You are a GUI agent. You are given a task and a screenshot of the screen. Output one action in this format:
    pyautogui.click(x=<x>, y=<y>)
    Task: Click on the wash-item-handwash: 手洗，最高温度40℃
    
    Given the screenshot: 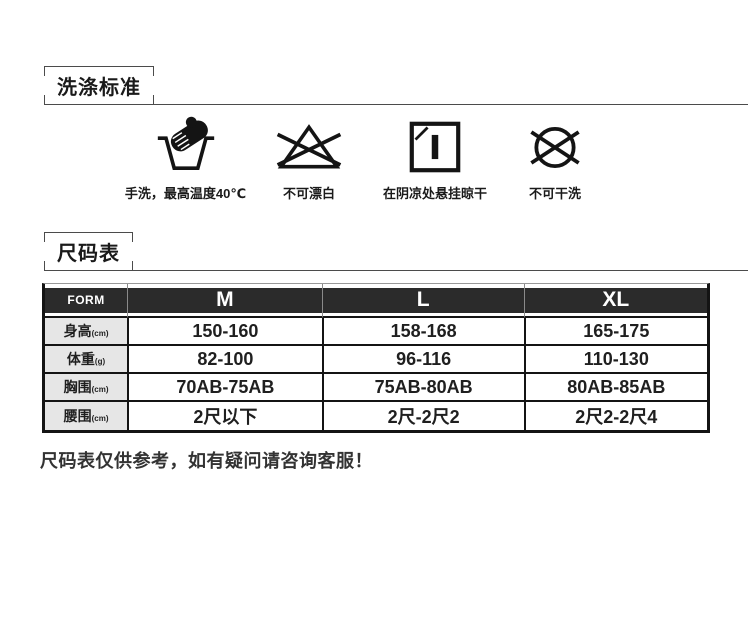 What is the action you would take?
    pyautogui.click(x=185, y=158)
    